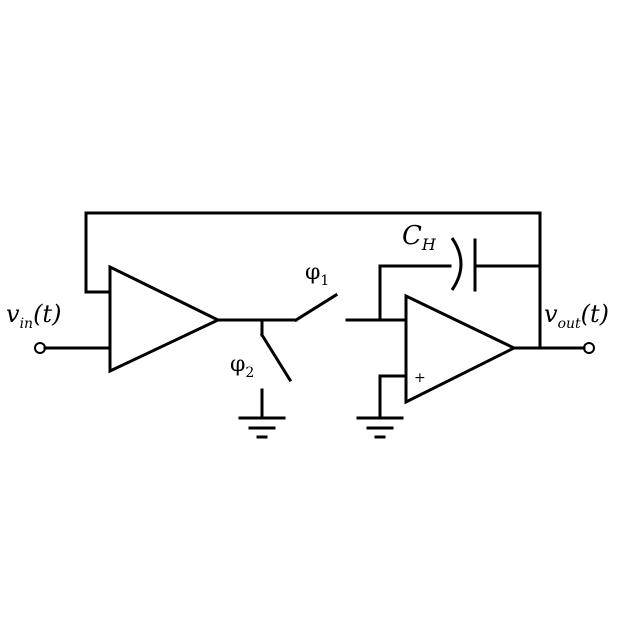 This screenshot has width=640, height=640. I want to click on phi1-switch-blade, so click(316, 307).